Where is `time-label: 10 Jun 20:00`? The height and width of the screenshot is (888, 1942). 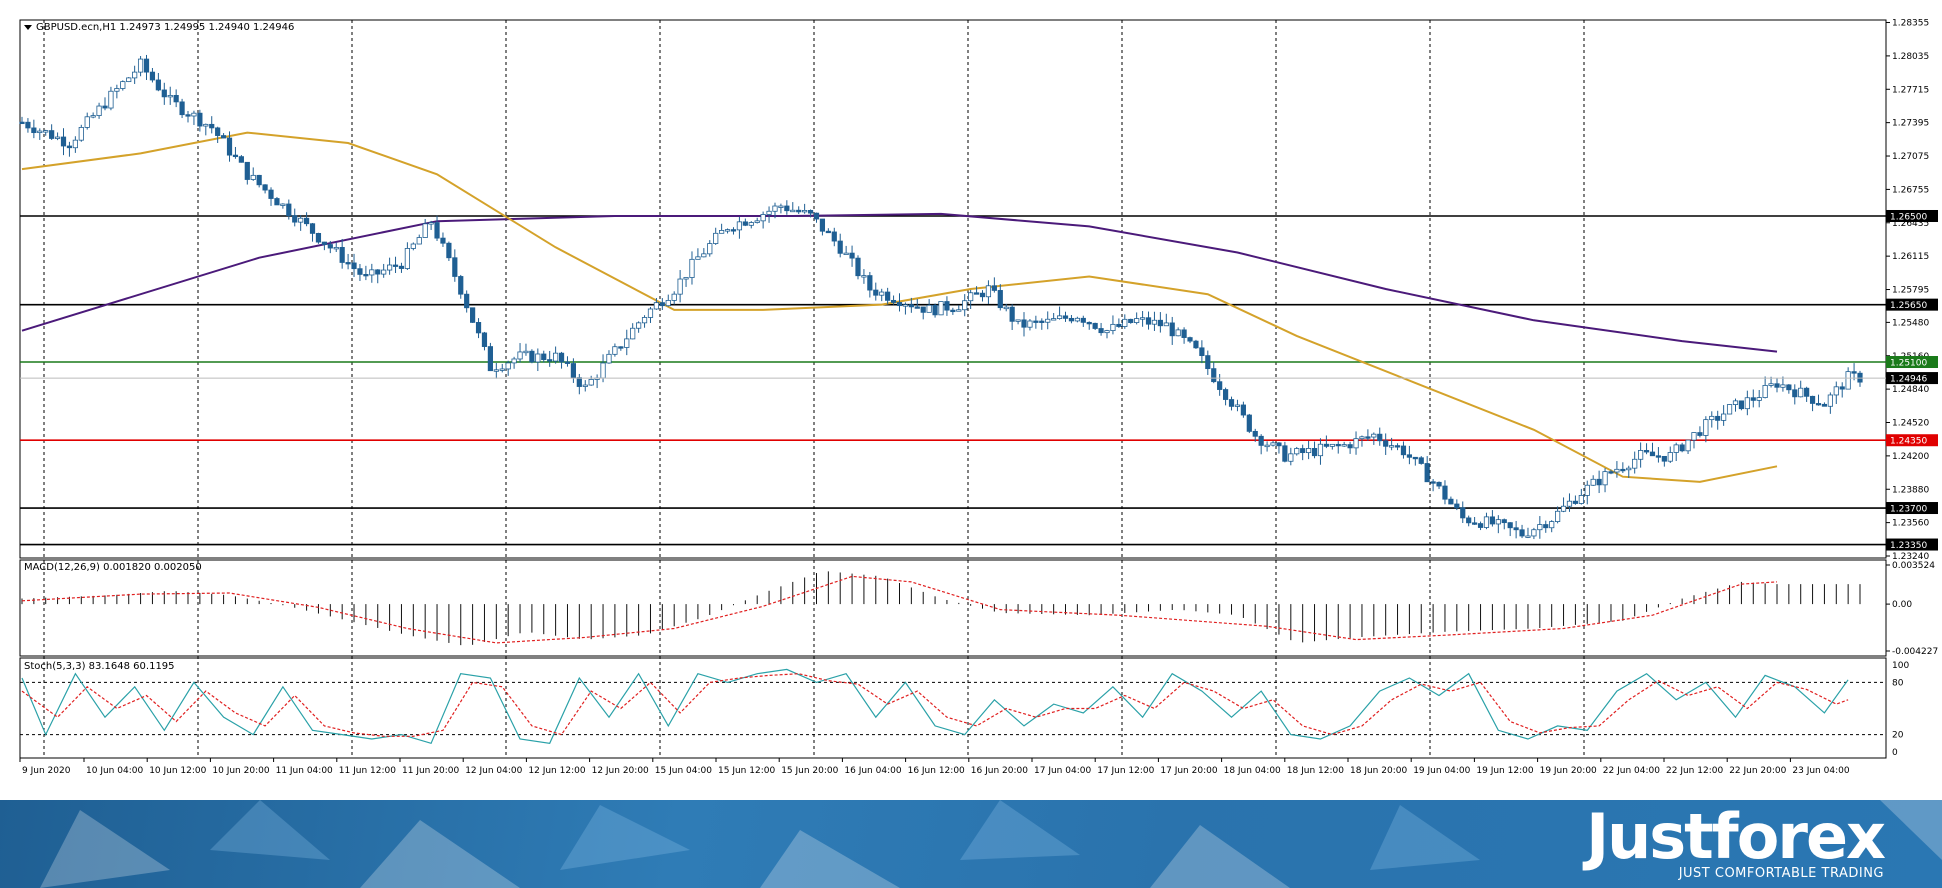
time-label: 10 Jun 20:00 is located at coordinates (240, 771).